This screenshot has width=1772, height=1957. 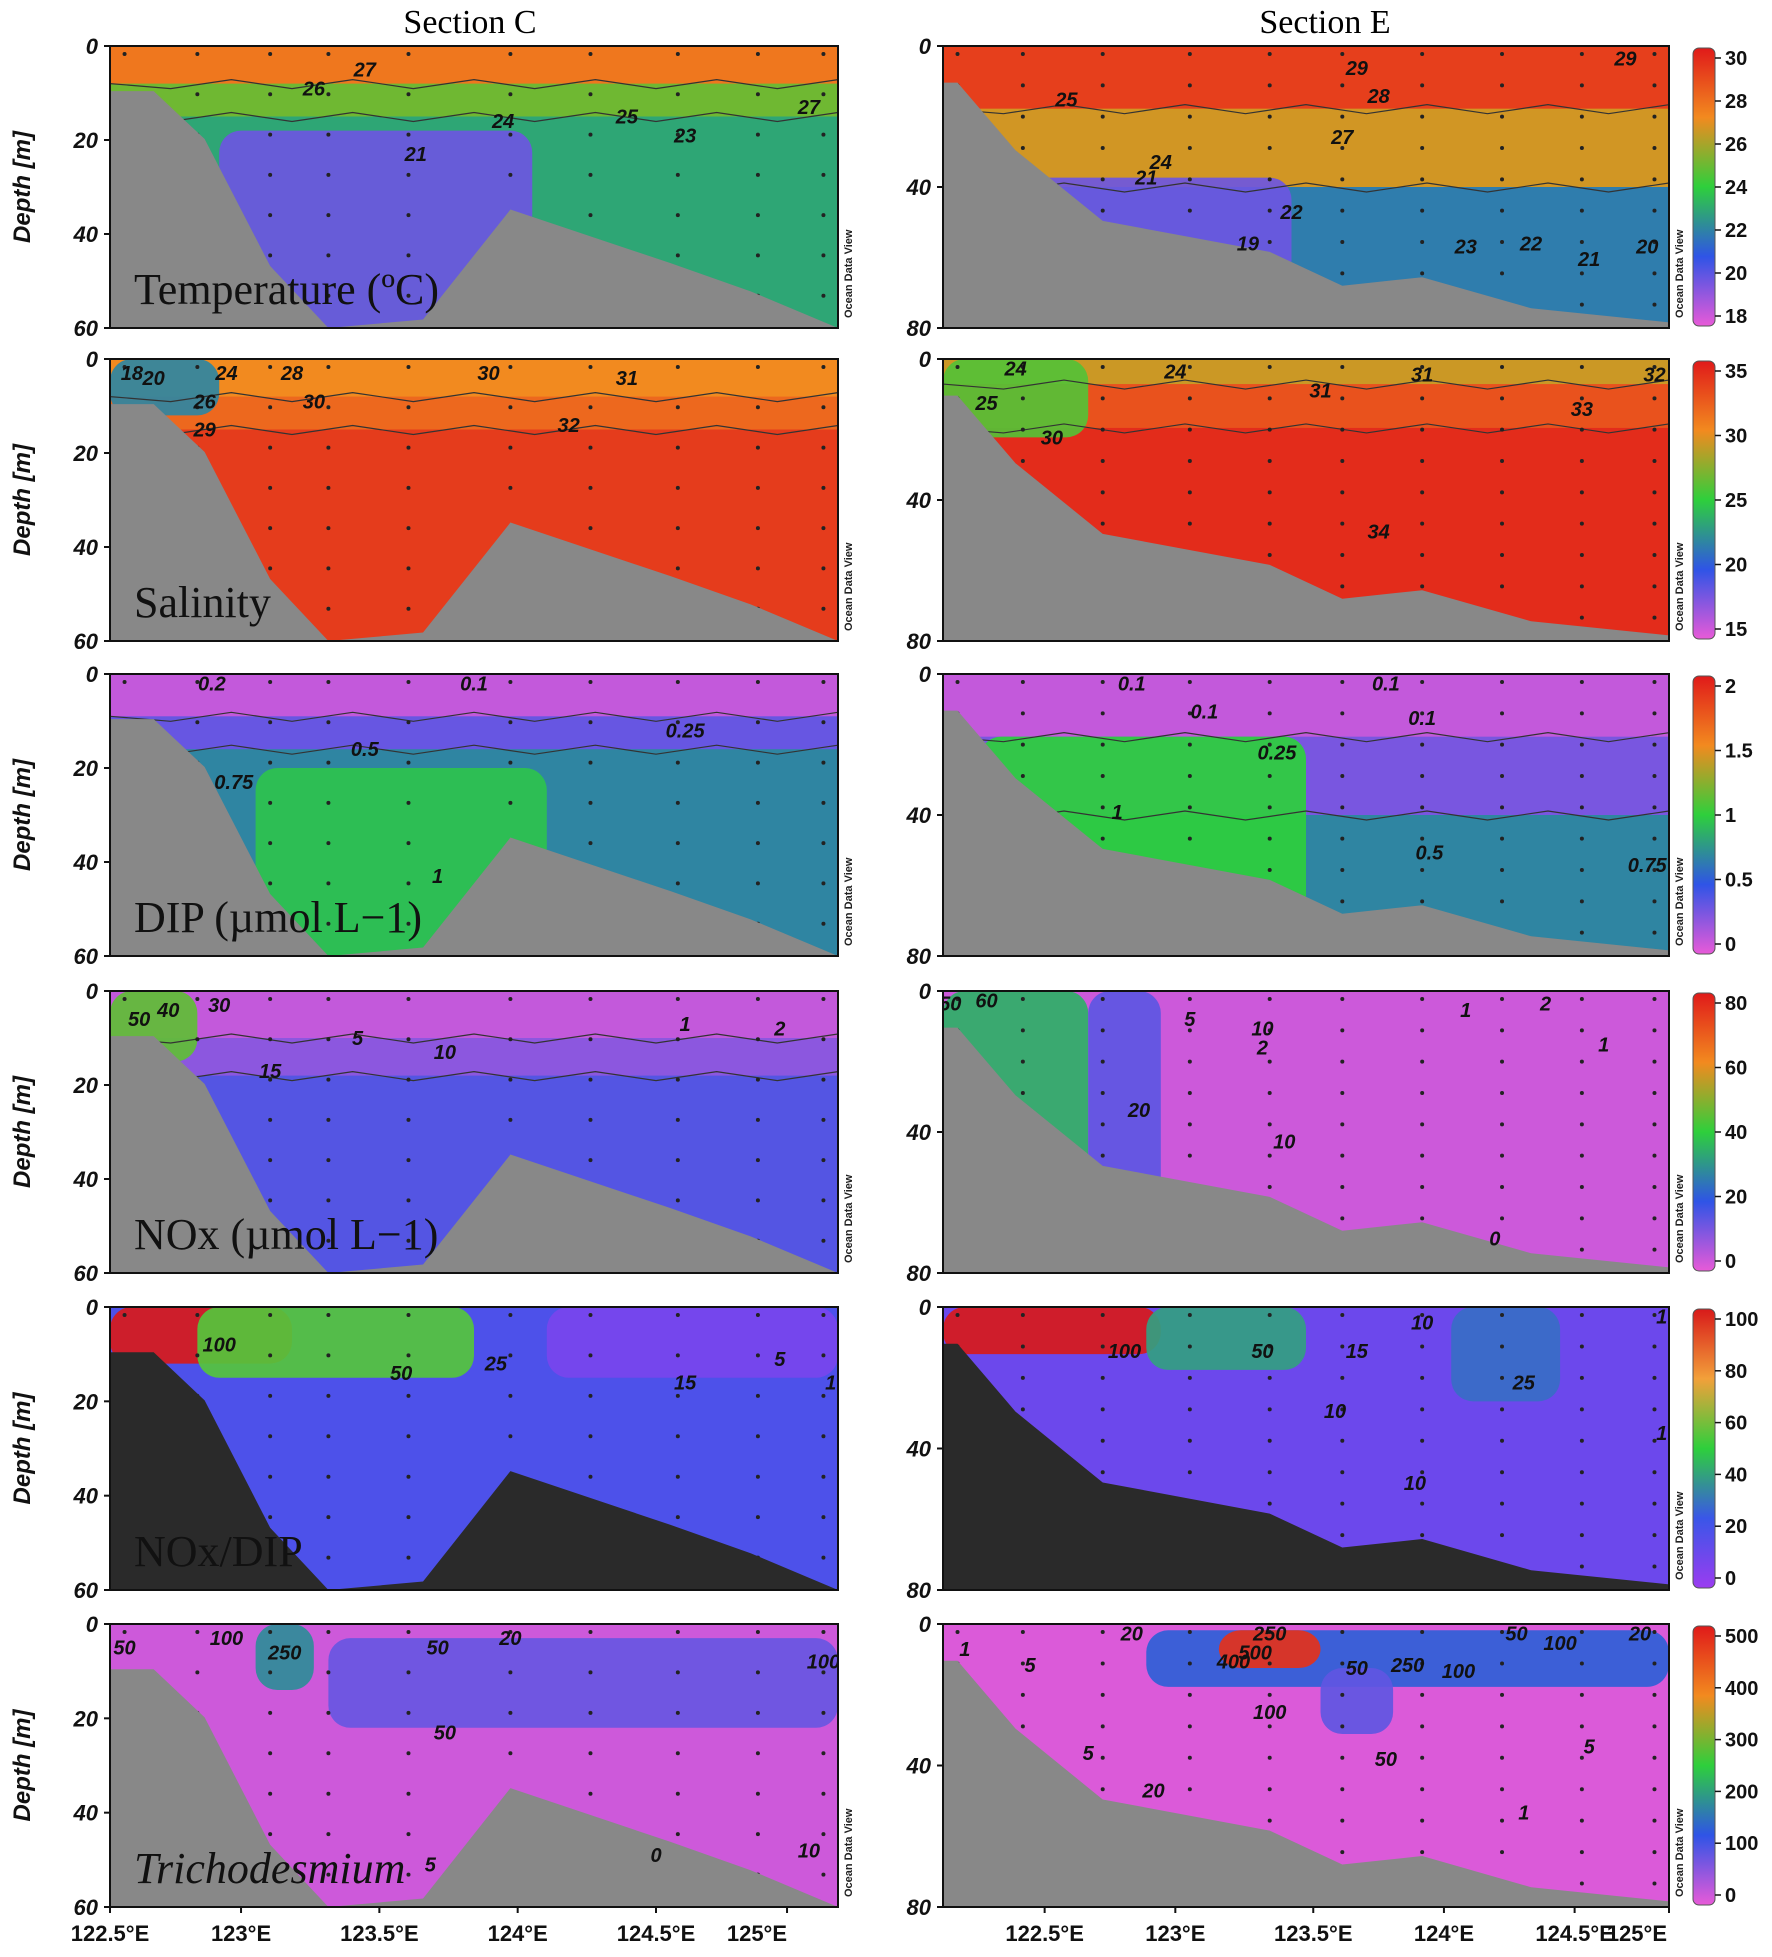 What do you see at coordinates (1741, 1637) in the screenshot?
I see `colorbar-tick-label: 500` at bounding box center [1741, 1637].